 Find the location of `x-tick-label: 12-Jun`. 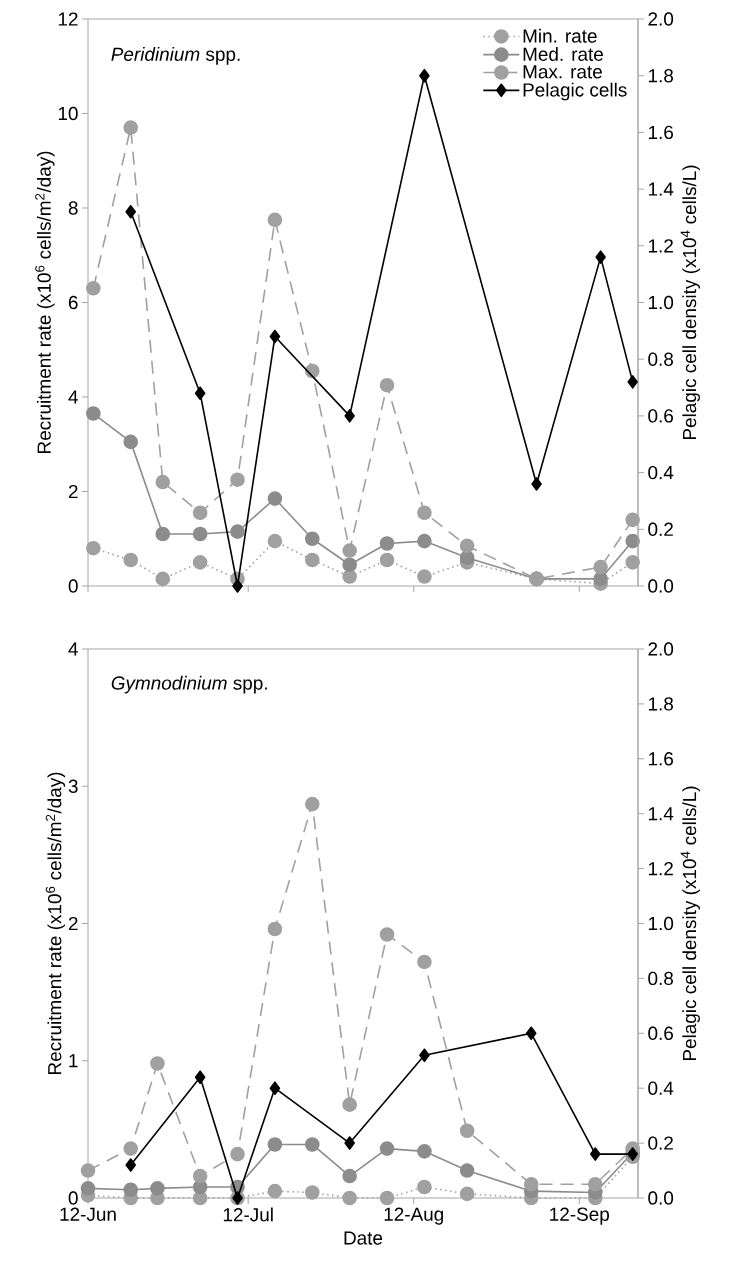

x-tick-label: 12-Jun is located at coordinates (88, 1214).